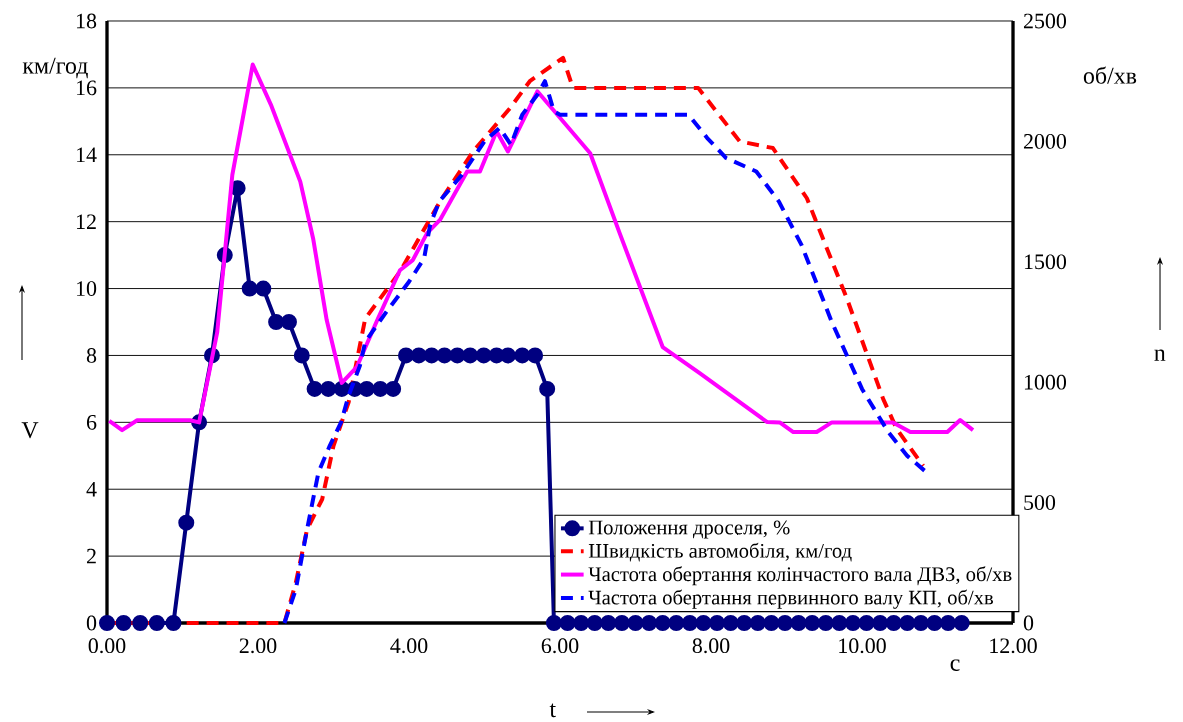 This screenshot has height=722, width=1183. I want to click on y-tick-label: 10, so click(86, 288).